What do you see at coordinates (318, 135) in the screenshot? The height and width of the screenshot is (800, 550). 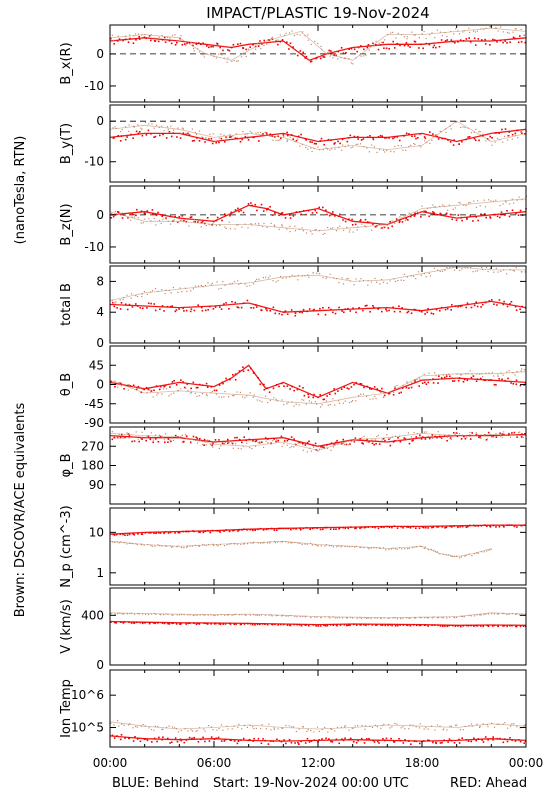 I see `series-trace-ahead` at bounding box center [318, 135].